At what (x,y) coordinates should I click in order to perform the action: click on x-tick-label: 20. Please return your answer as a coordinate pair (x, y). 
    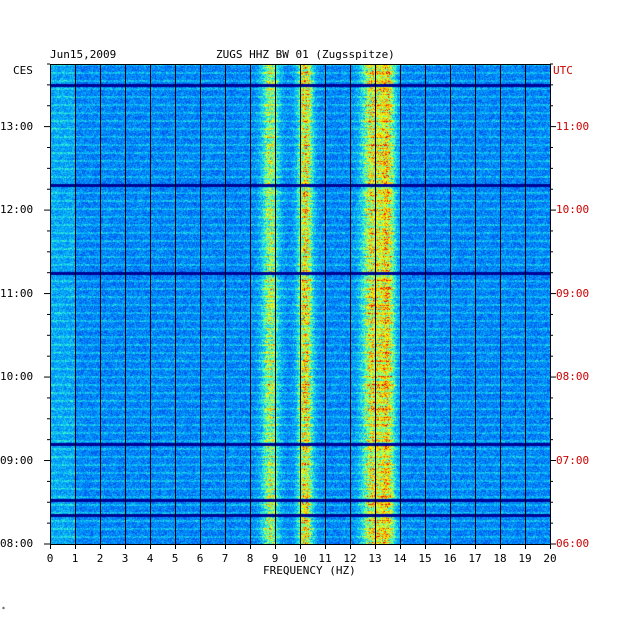
    Looking at the image, I should click on (550, 558).